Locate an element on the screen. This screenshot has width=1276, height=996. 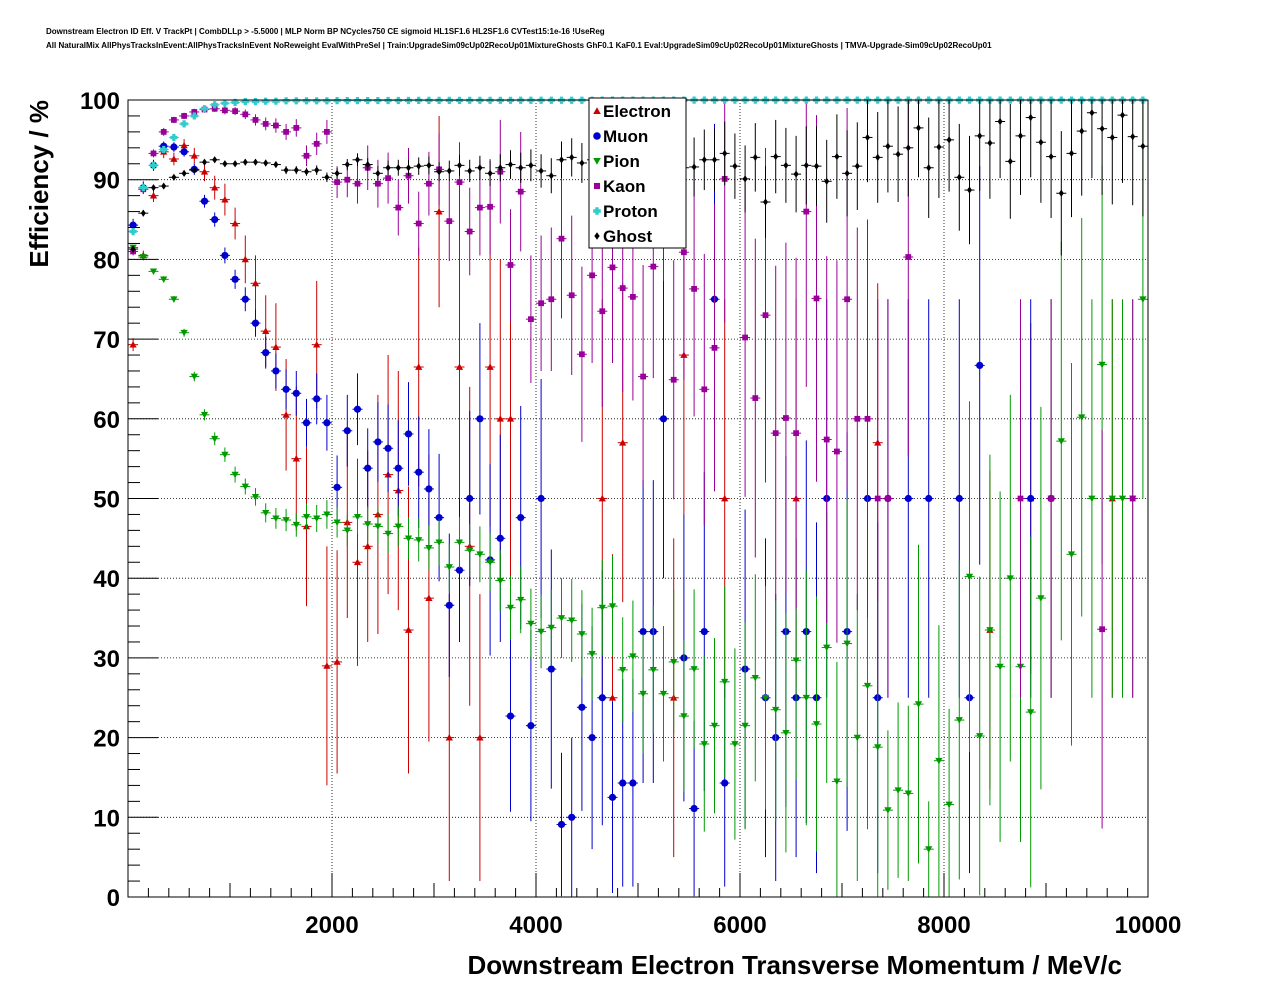
legend-marker-ghost is located at coordinates (597, 236).